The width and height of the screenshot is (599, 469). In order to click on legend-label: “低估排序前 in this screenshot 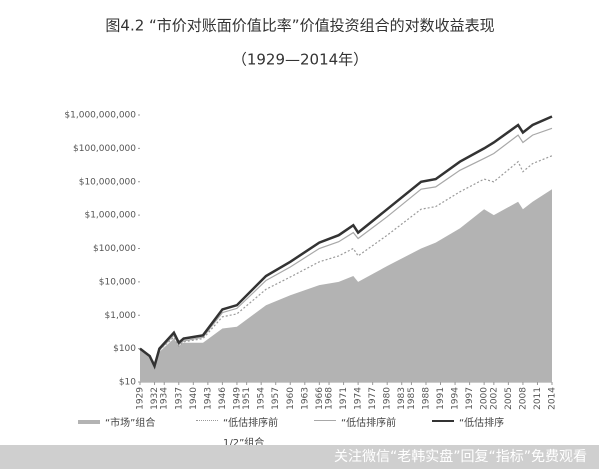, I will do `click(369, 423)`.